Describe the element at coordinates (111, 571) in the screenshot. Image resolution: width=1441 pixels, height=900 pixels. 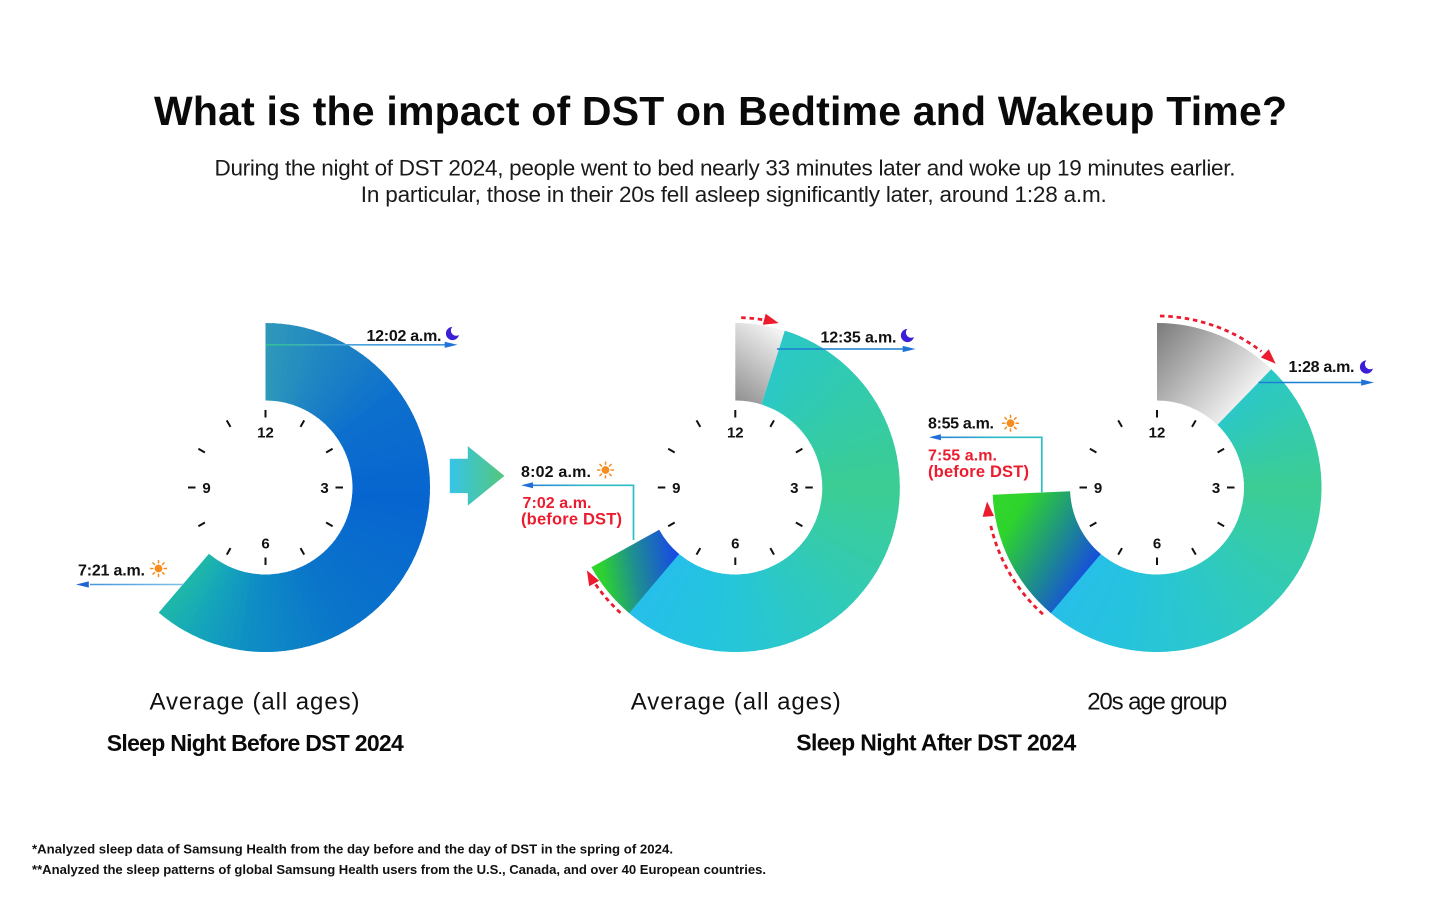
I see `svg-text: 7:21 a.m.` at that location.